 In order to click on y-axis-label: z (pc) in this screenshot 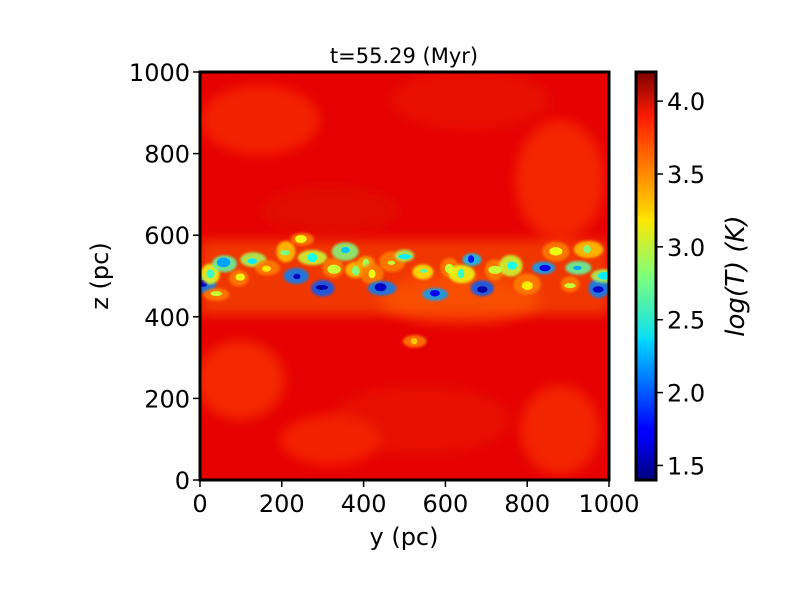, I will do `click(100, 275)`.